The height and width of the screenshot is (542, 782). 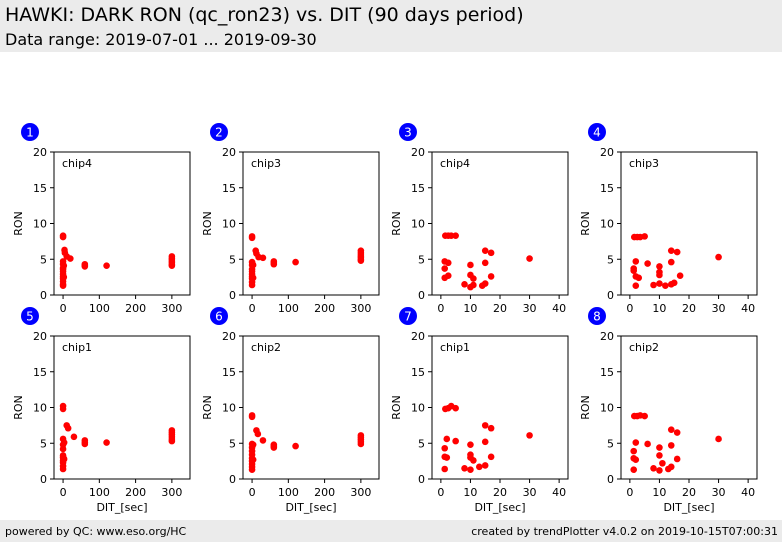 I want to click on x-axis-label: DIT_[sec], so click(x=310, y=507).